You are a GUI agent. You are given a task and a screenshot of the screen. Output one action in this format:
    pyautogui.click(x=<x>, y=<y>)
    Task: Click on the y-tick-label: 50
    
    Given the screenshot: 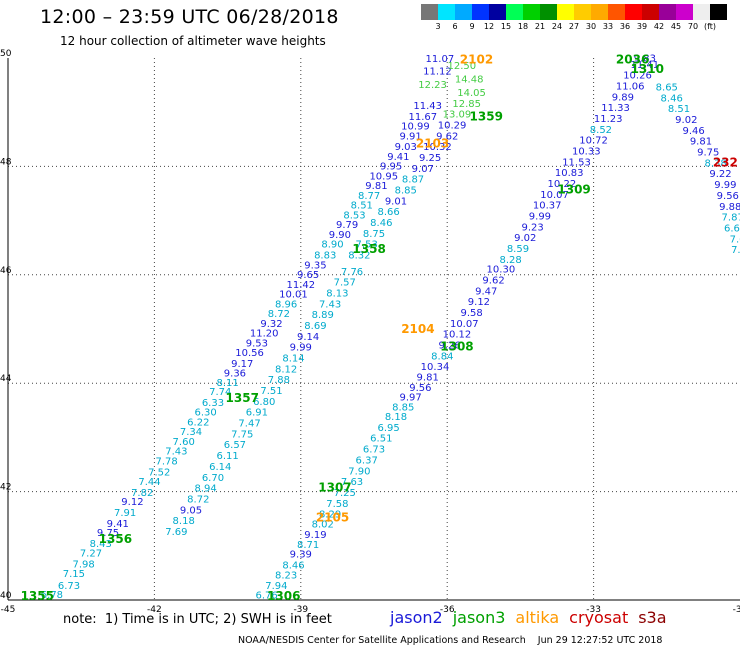 What is the action you would take?
    pyautogui.click(x=6, y=54)
    